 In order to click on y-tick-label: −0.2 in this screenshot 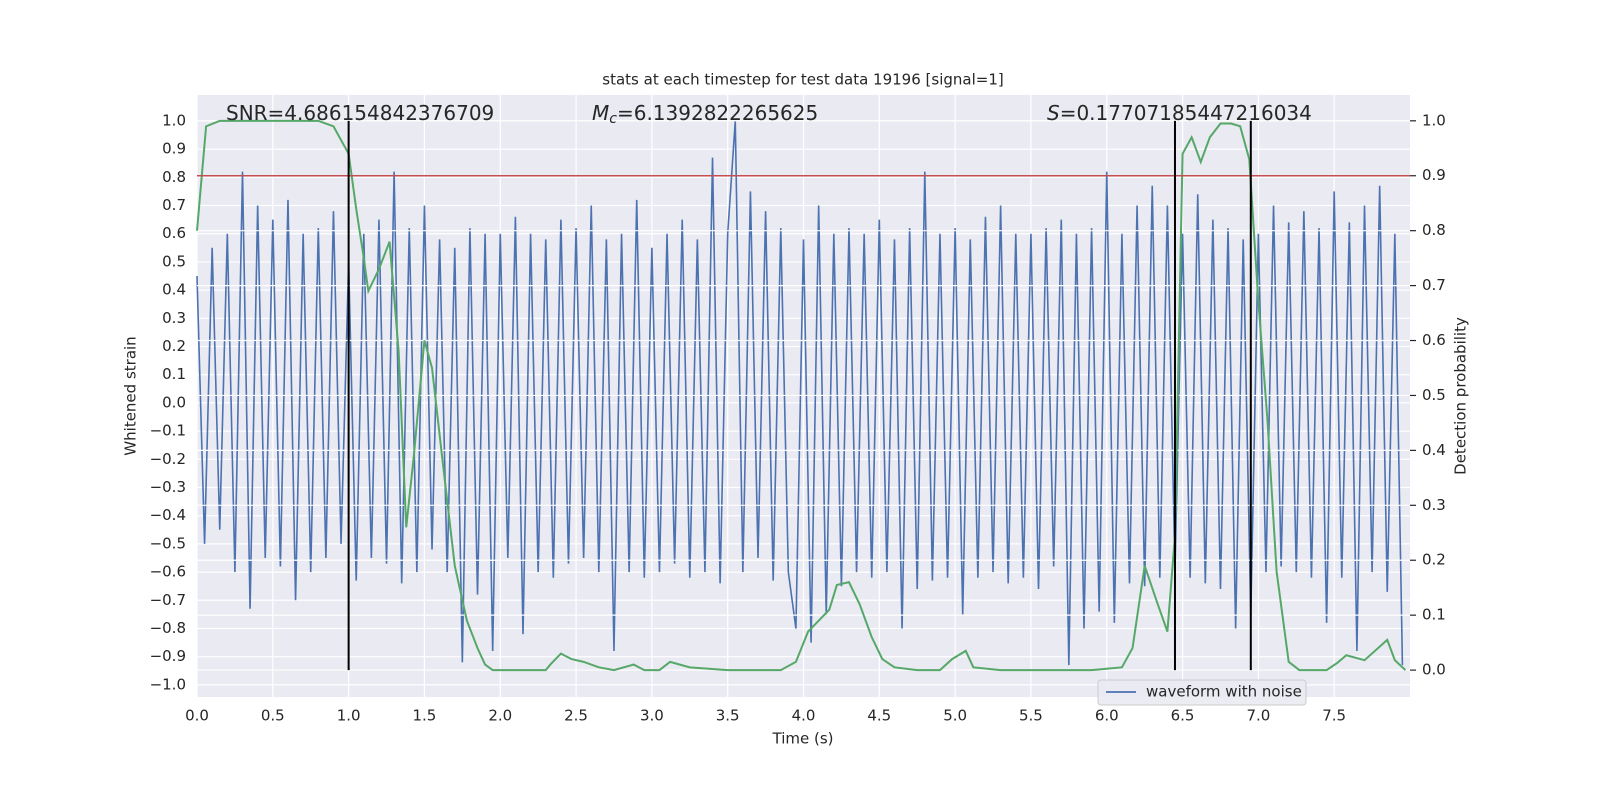, I will do `click(168, 459)`.